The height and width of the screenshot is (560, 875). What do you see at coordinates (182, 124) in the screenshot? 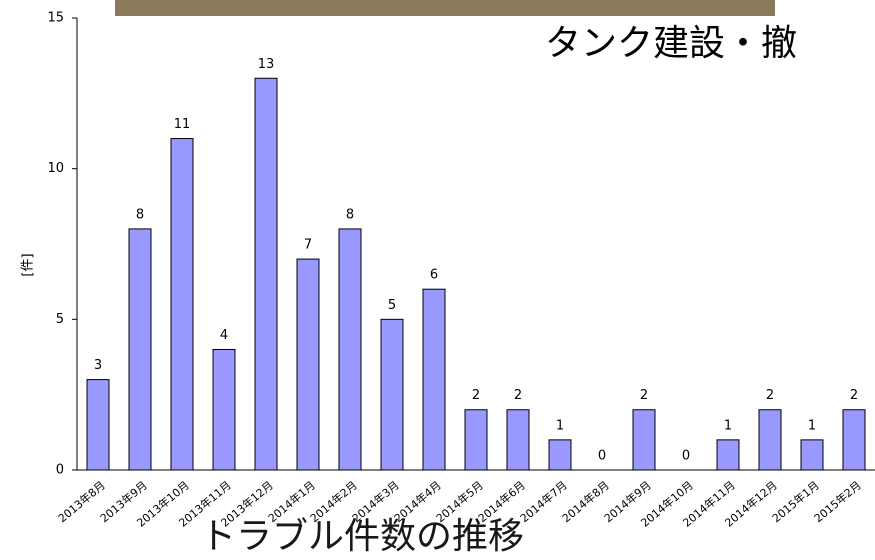
I see `value-label: 11` at bounding box center [182, 124].